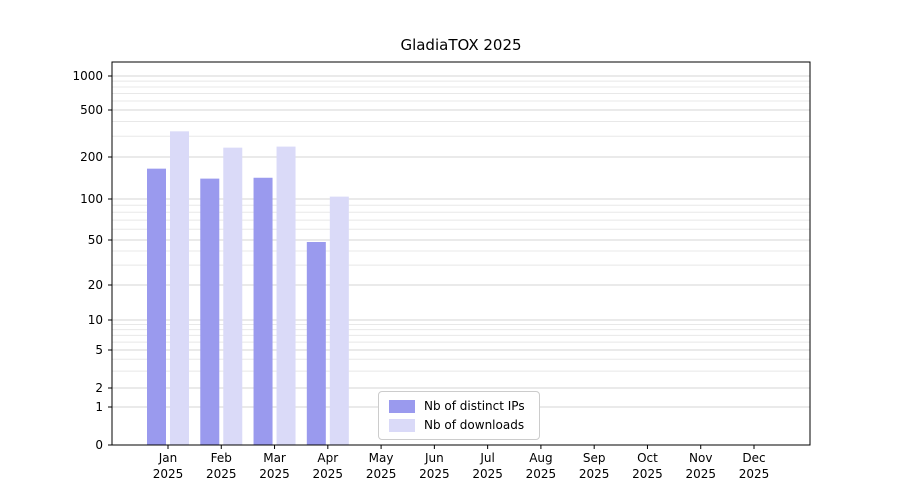 This screenshot has height=500, width=900. What do you see at coordinates (156, 306) in the screenshot?
I see `bar-distinct-ips-jan` at bounding box center [156, 306].